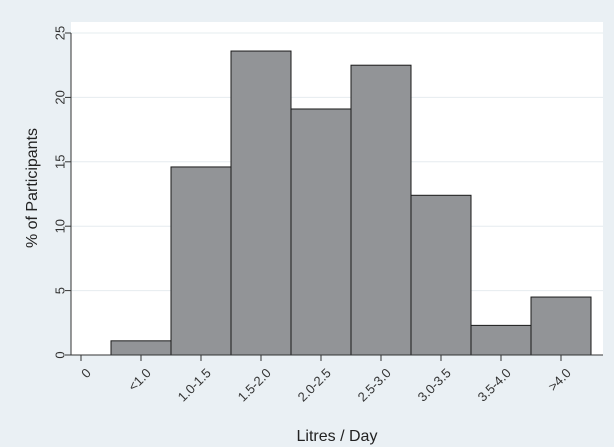  I want to click on y-tick-label-4: 20, so click(60, 97).